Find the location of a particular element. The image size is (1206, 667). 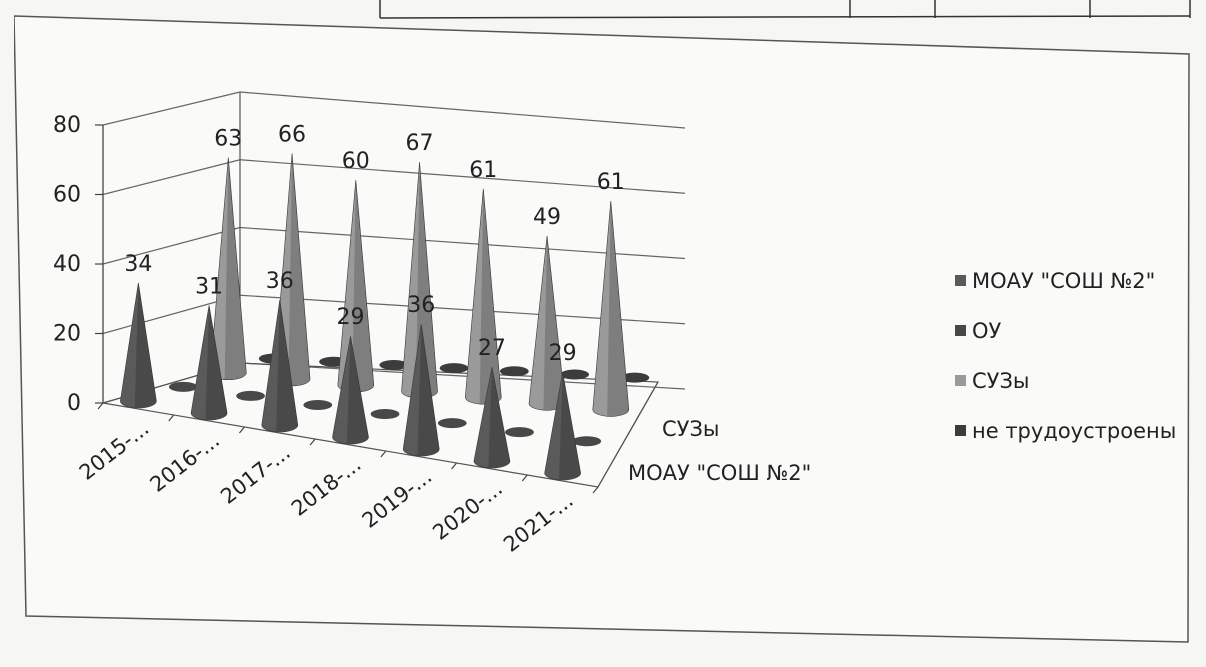

legend-label: не трудоустроены is located at coordinates (1074, 430).